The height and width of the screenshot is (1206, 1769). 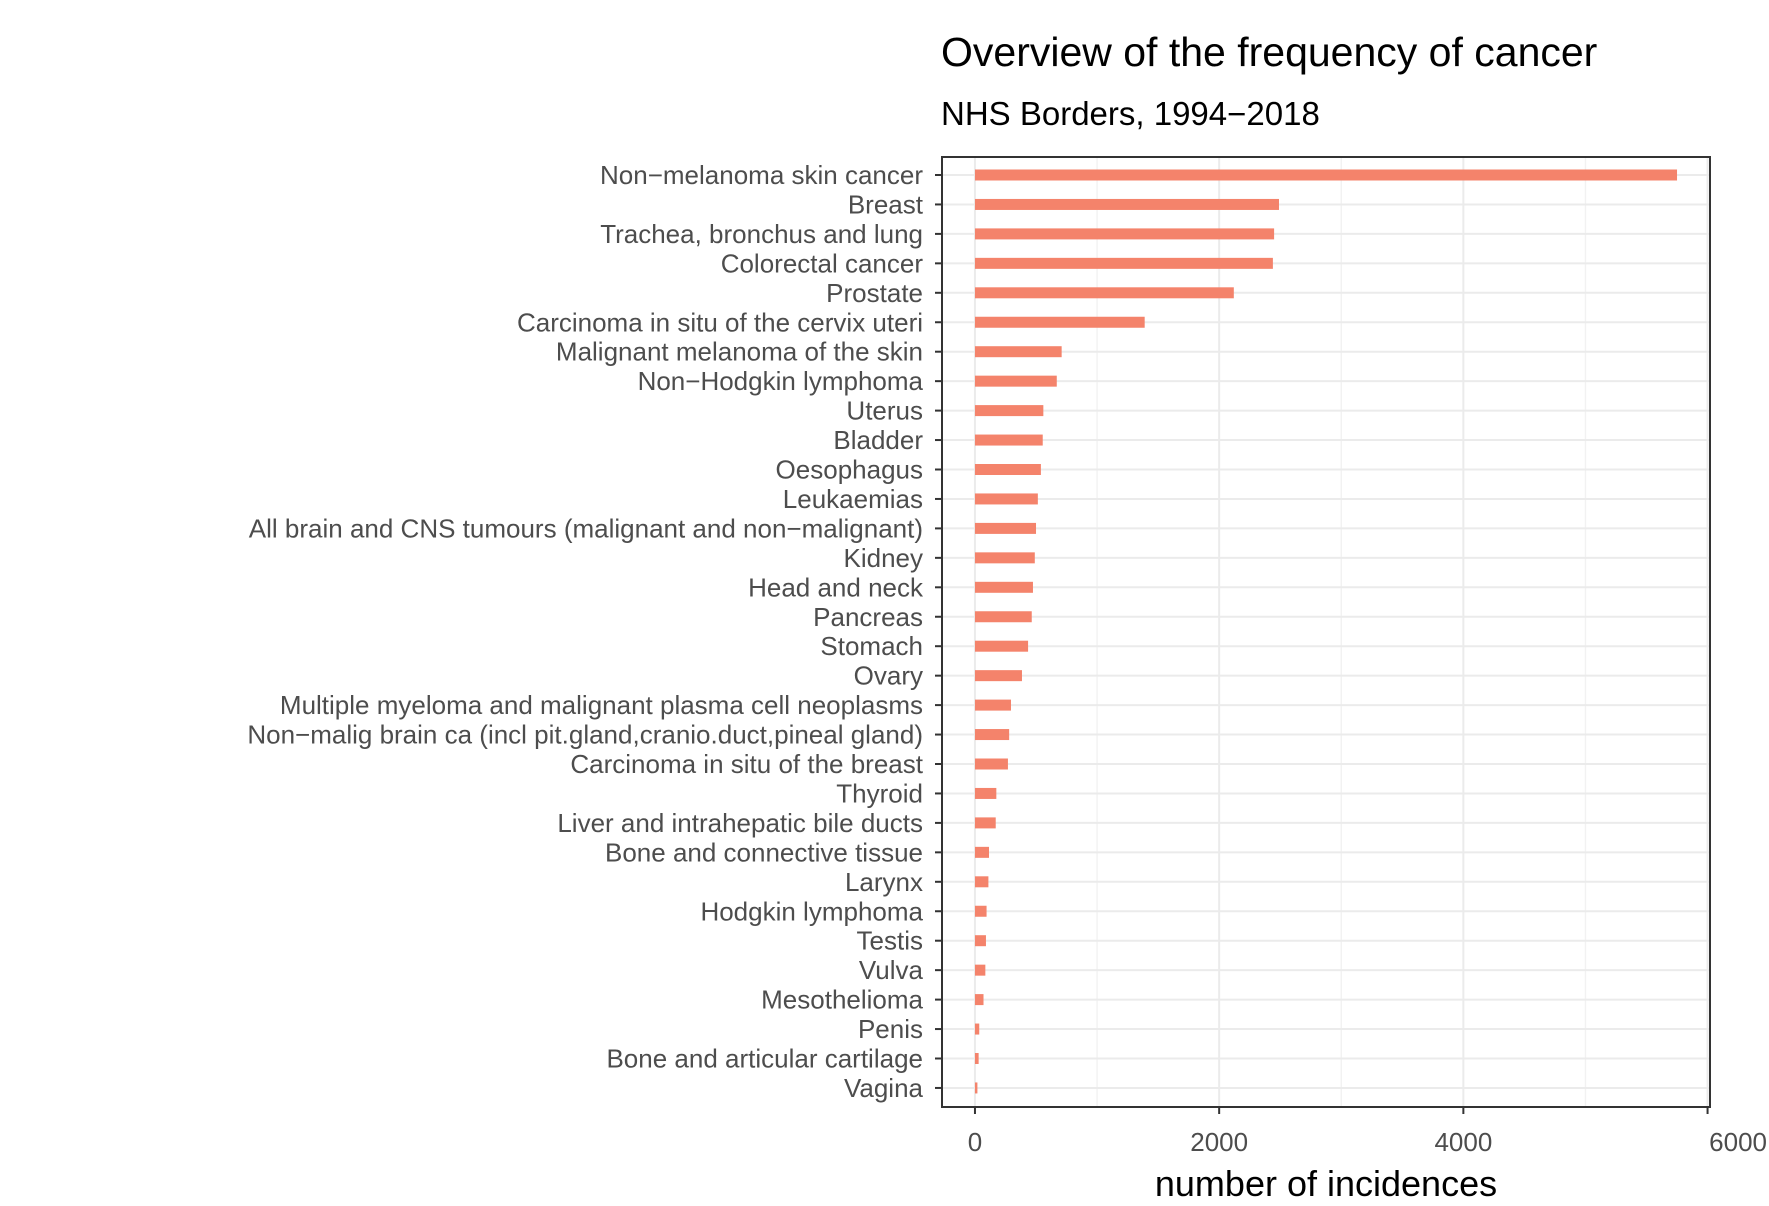 I want to click on category-label: Bladder, so click(x=878, y=440).